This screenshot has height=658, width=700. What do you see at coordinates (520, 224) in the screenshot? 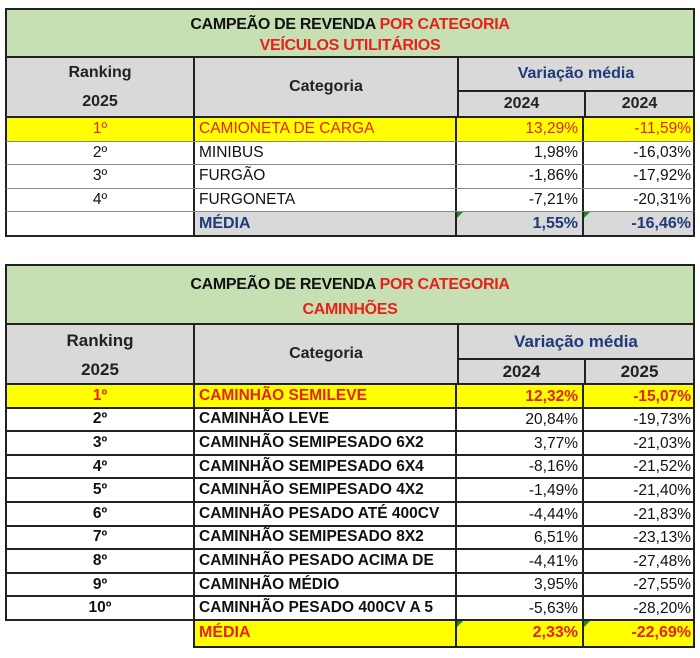
I see `average-2024: 1,55%` at bounding box center [520, 224].